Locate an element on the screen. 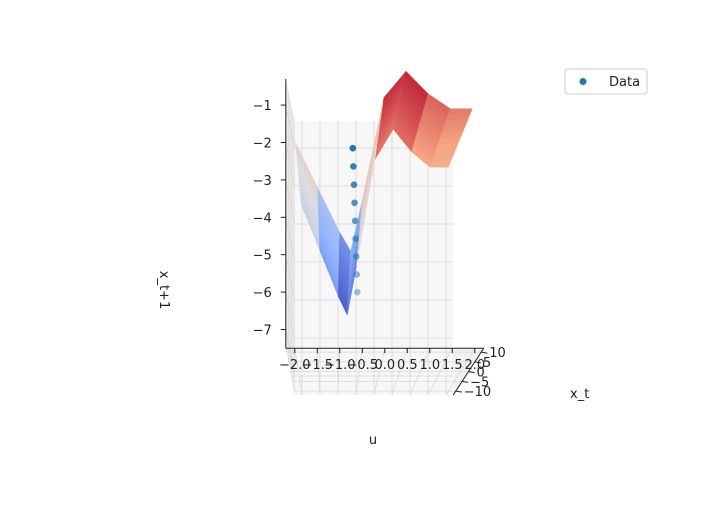 The height and width of the screenshot is (518, 727). legend: Data is located at coordinates (606, 81).